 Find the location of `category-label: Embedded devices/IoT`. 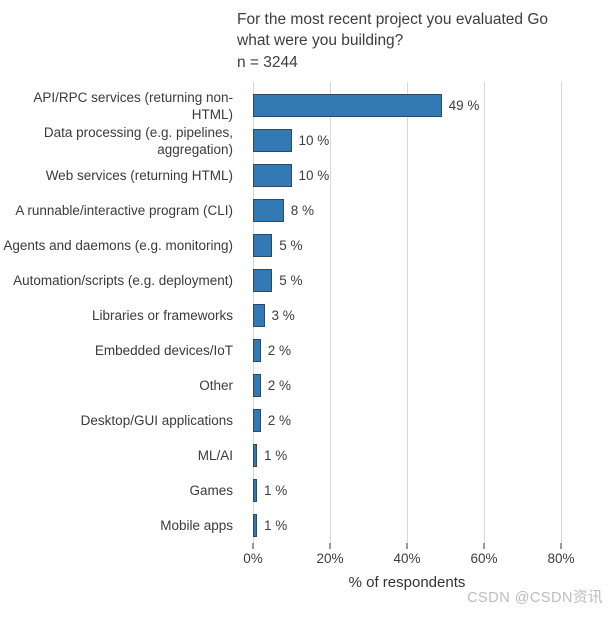

category-label: Embedded devices/IoT is located at coordinates (163, 350).